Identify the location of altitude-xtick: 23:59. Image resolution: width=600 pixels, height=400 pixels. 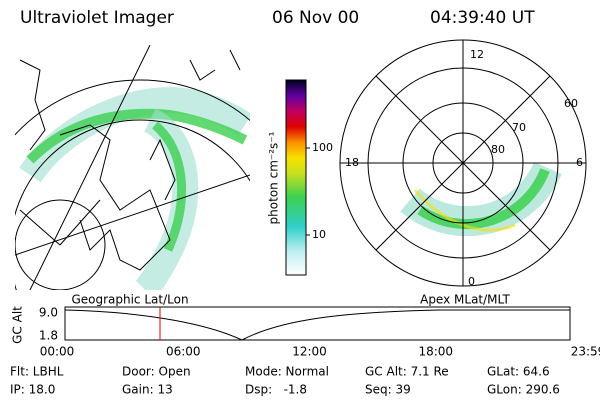
(585, 352).